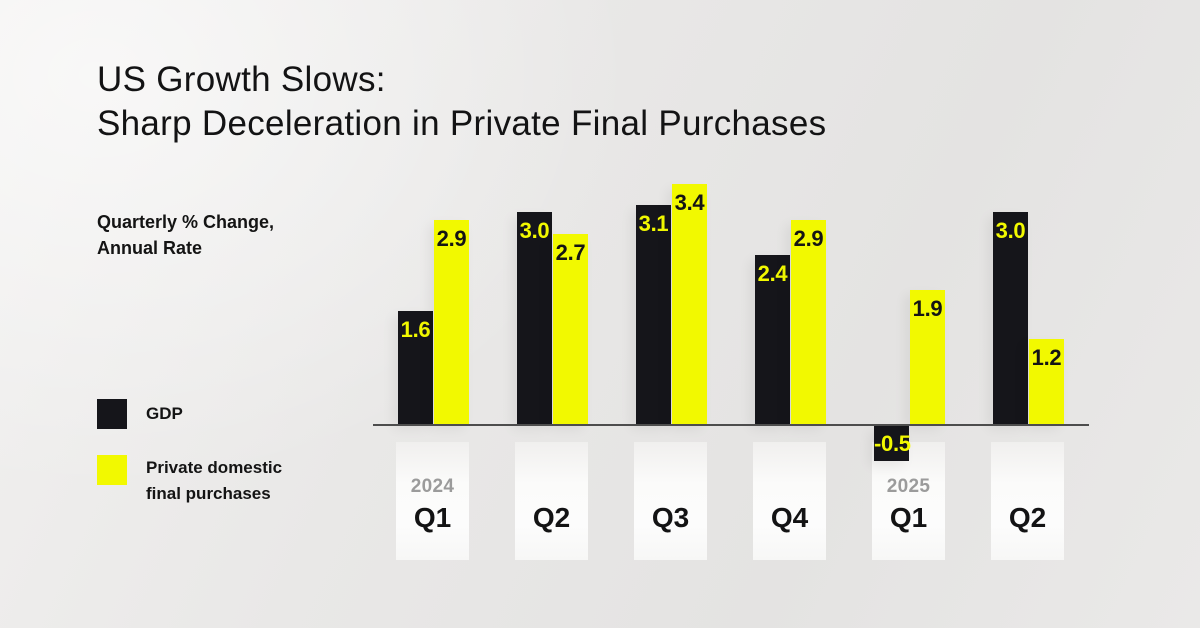 The image size is (1200, 628). I want to click on quarter-label: Q4, so click(789, 517).